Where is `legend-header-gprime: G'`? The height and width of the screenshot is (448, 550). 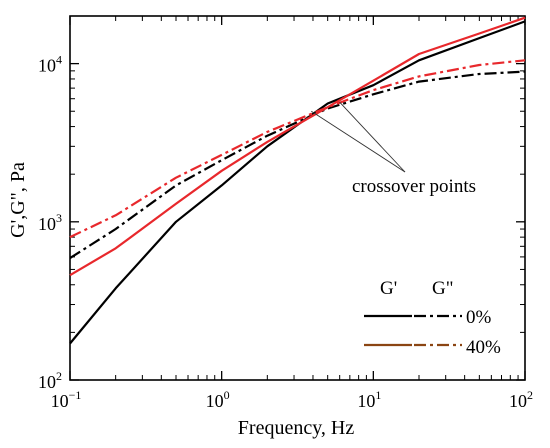 legend-header-gprime: G' is located at coordinates (388, 288).